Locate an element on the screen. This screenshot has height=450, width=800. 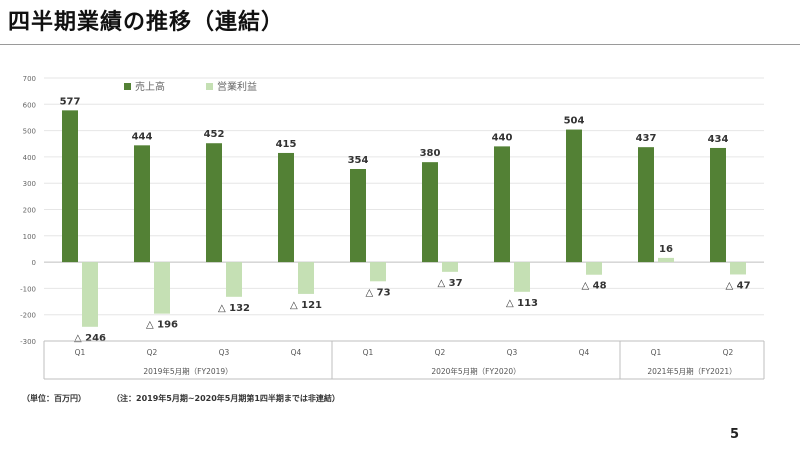
group-label: 2021年5月期（FY2021） is located at coordinates (691, 371).